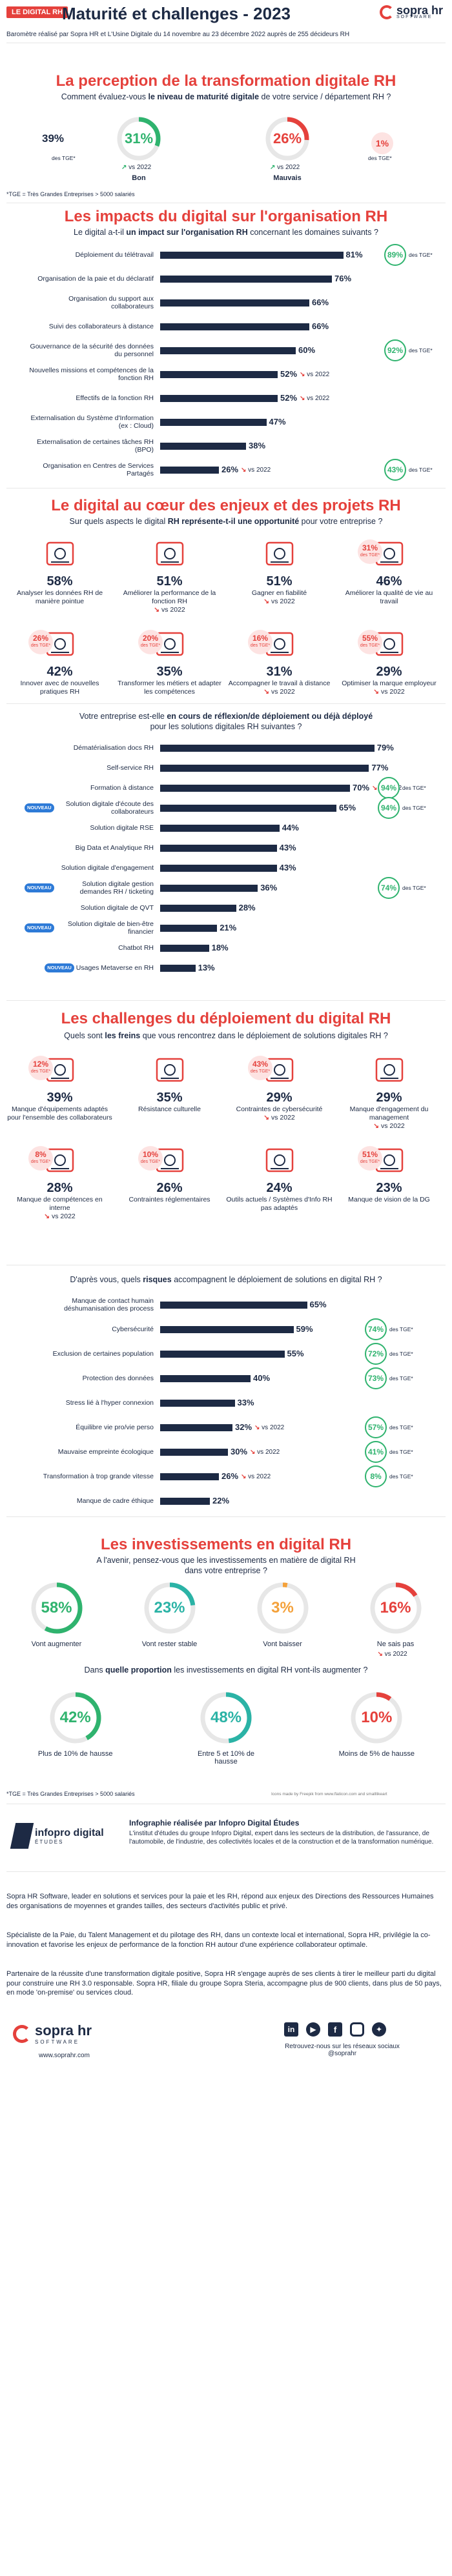 The width and height of the screenshot is (452, 2576). Describe the element at coordinates (206, 967) in the screenshot. I see `bar-value: 13%` at that location.